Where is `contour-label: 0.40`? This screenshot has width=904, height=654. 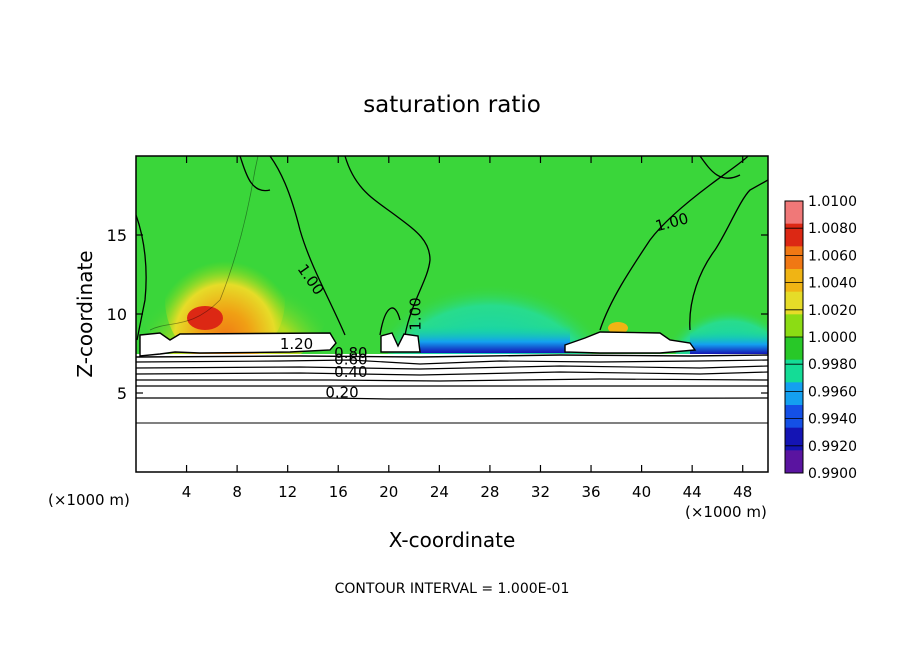 contour-label: 0.40 is located at coordinates (350, 372).